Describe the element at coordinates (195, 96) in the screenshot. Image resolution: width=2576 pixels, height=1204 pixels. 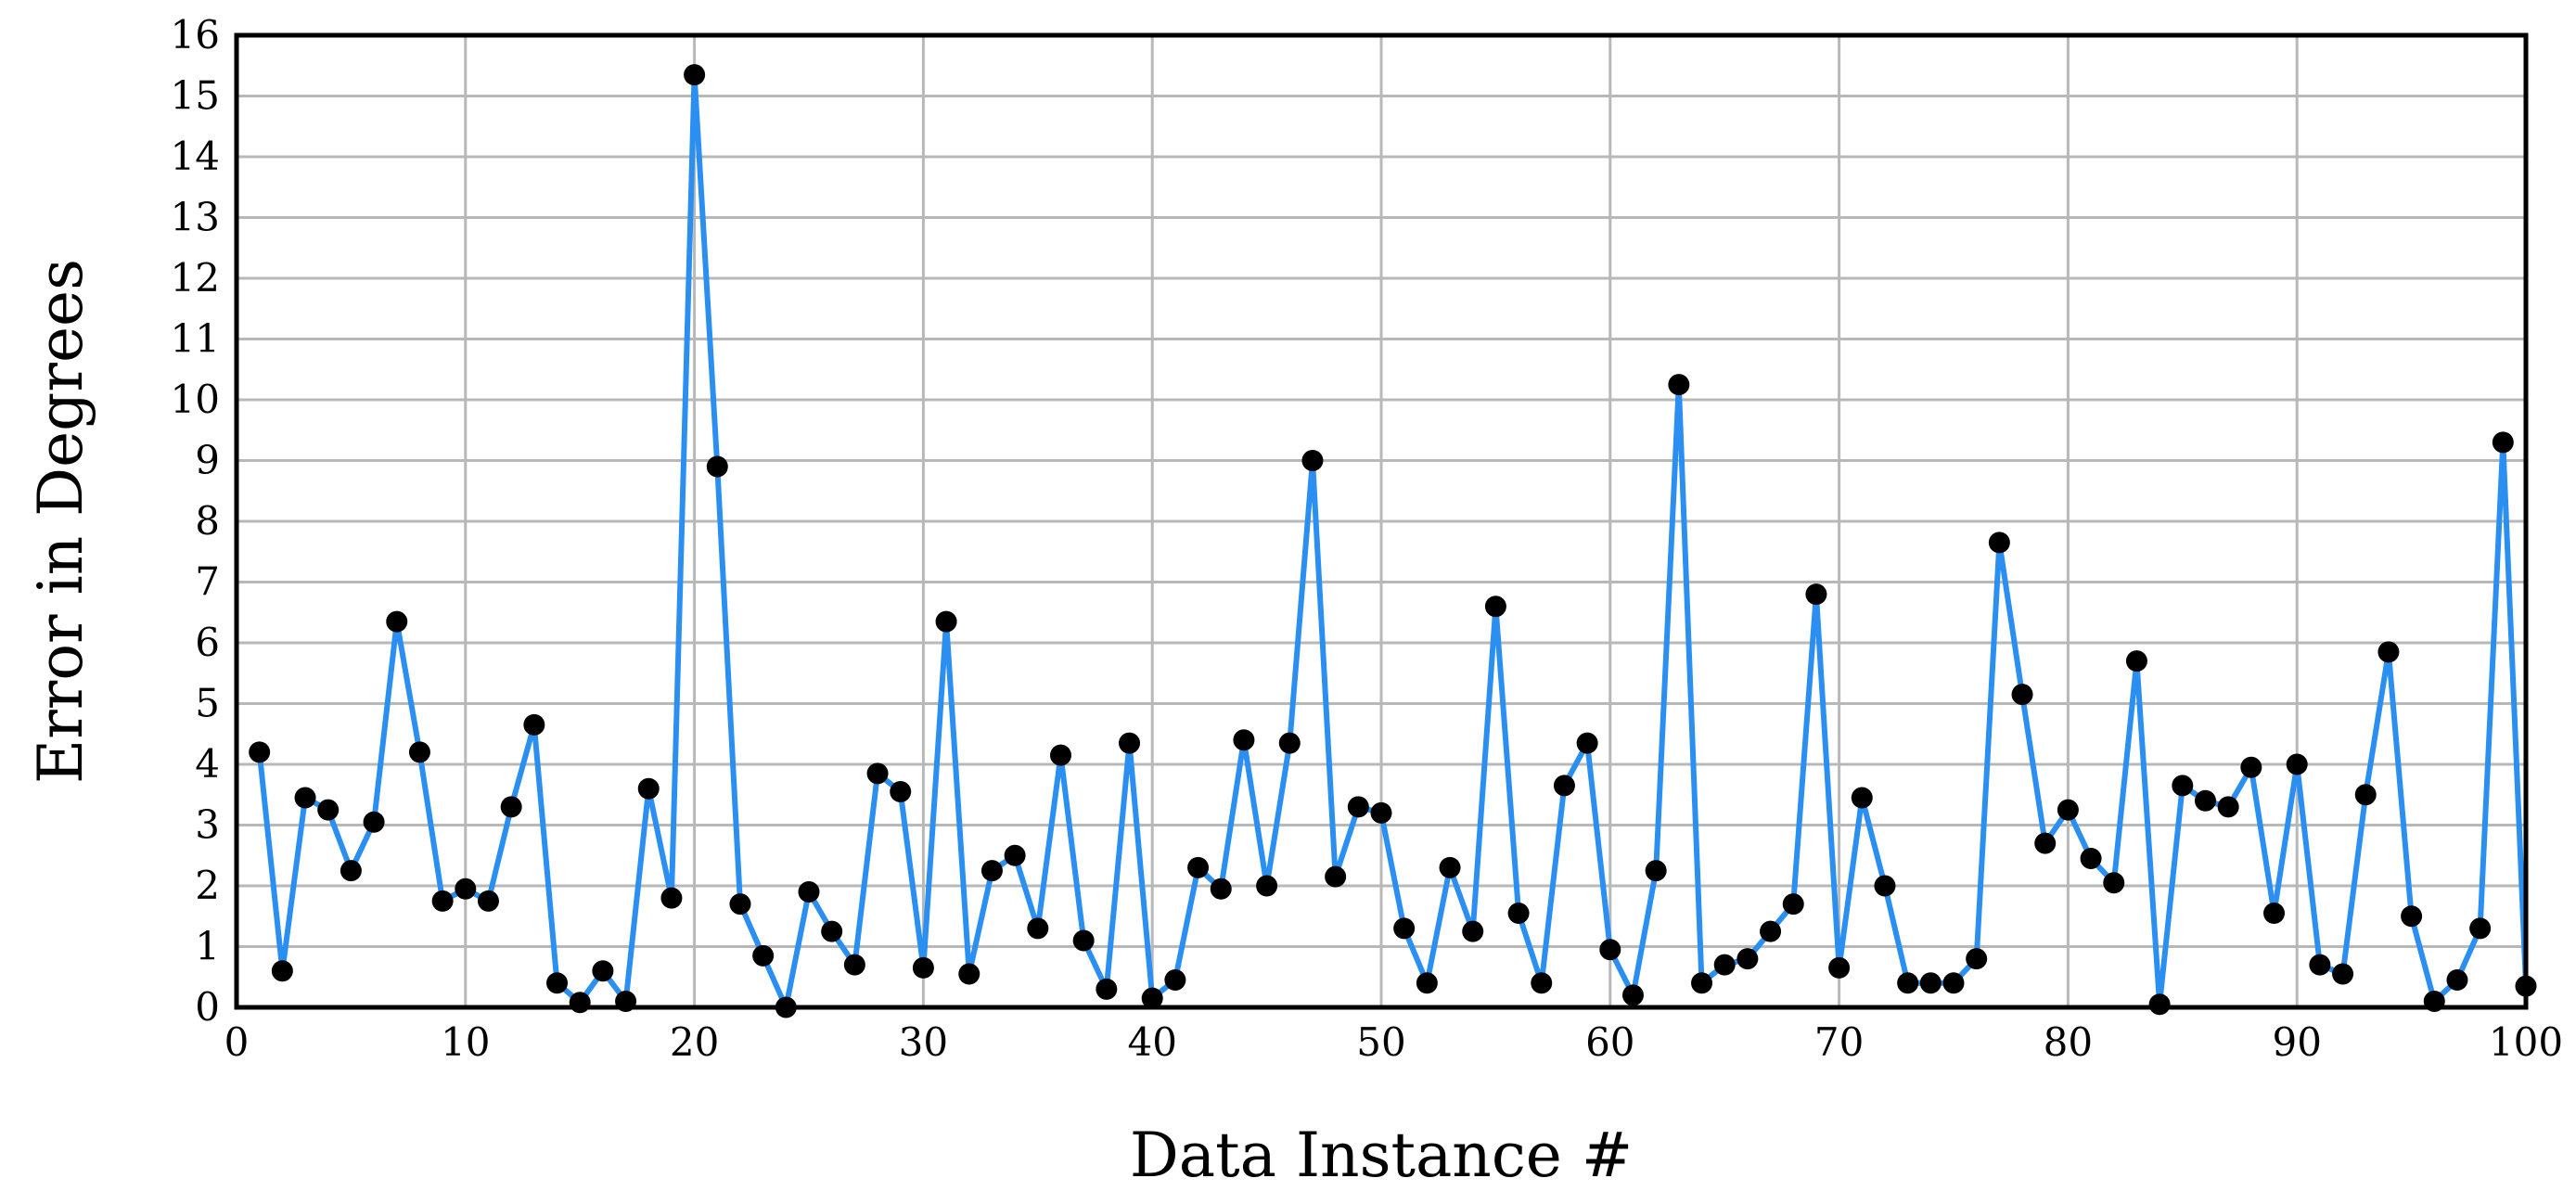
I see `y-tick-label: 15` at that location.